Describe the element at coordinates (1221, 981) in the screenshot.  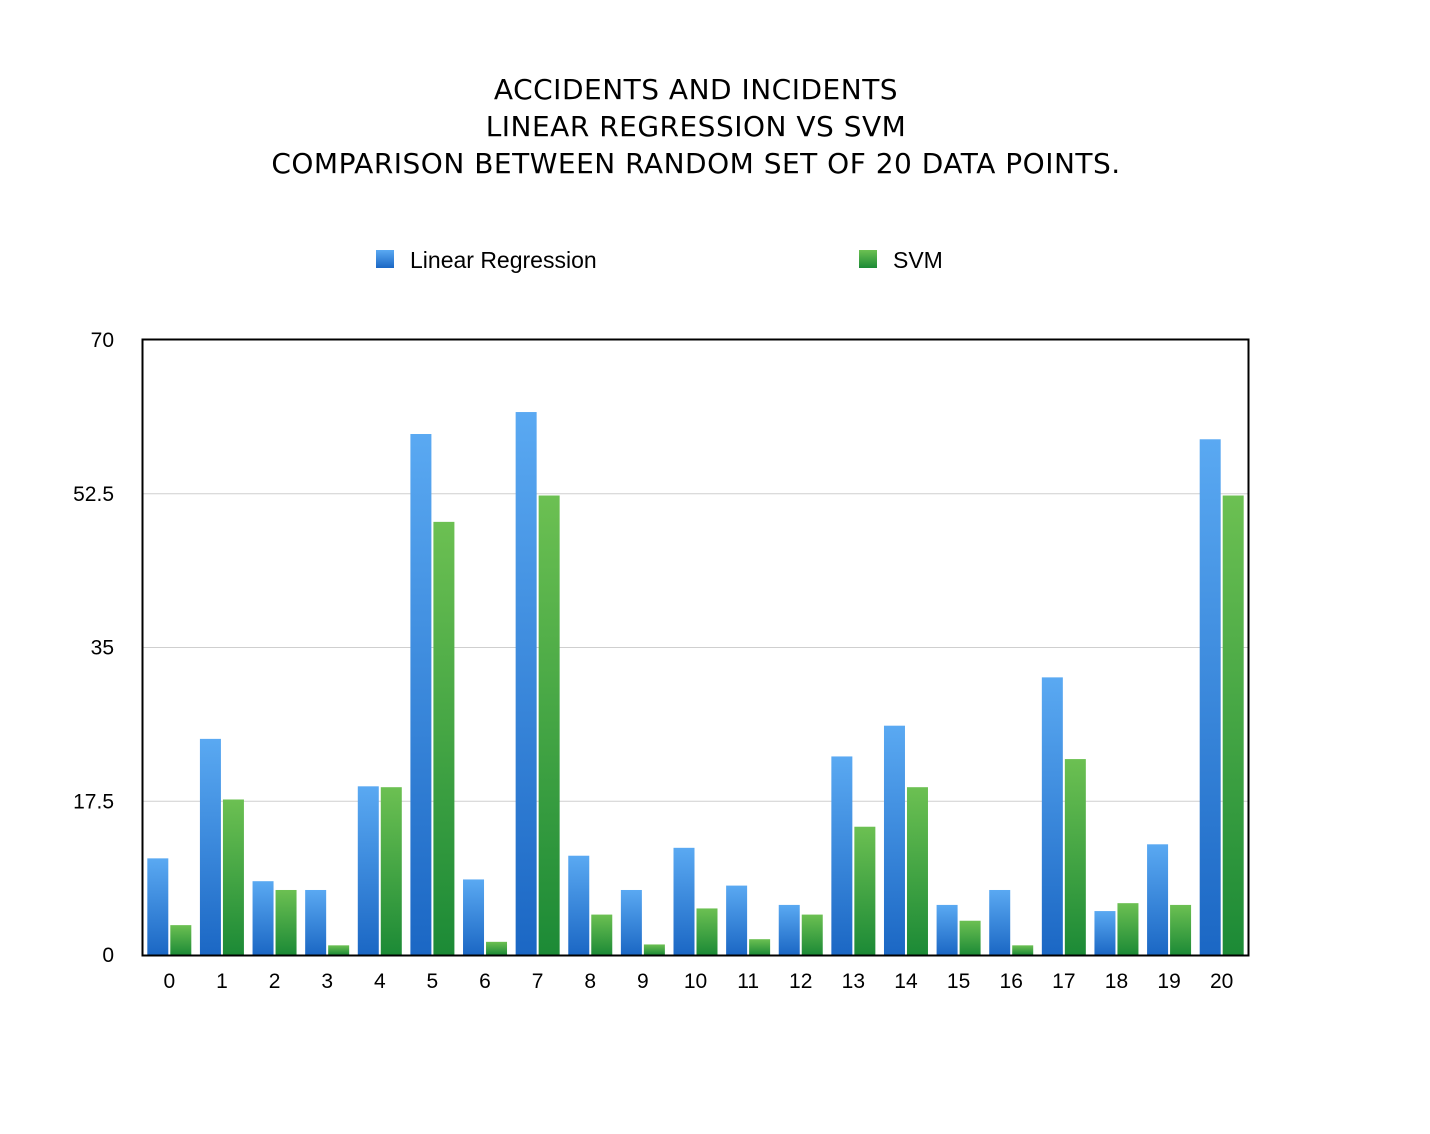
I see `x-tick-label: 20` at that location.